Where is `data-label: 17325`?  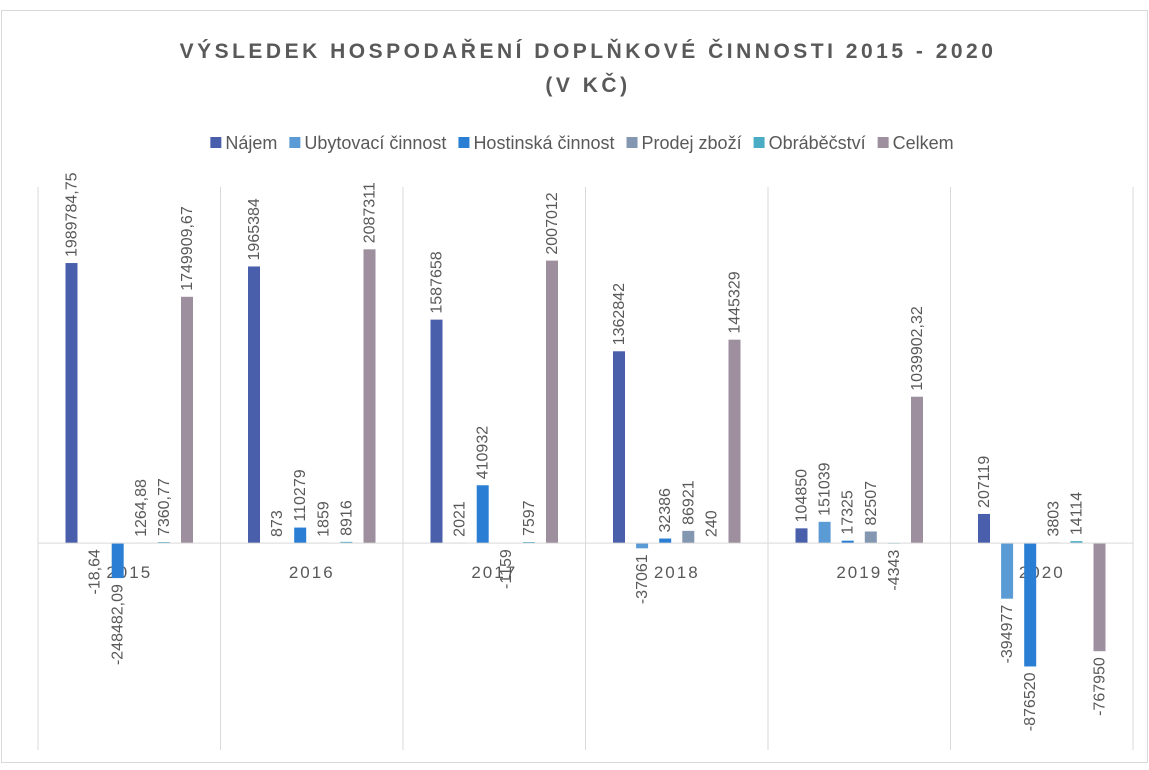
data-label: 17325 is located at coordinates (848, 512).